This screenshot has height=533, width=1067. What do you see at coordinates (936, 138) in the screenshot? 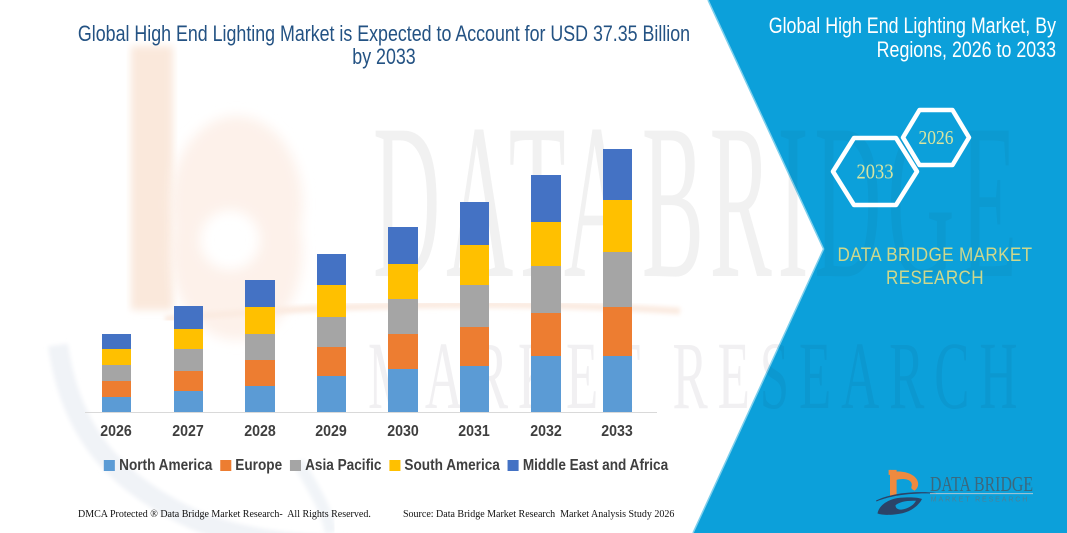
I see `svg-text: 2026` at bounding box center [936, 138].